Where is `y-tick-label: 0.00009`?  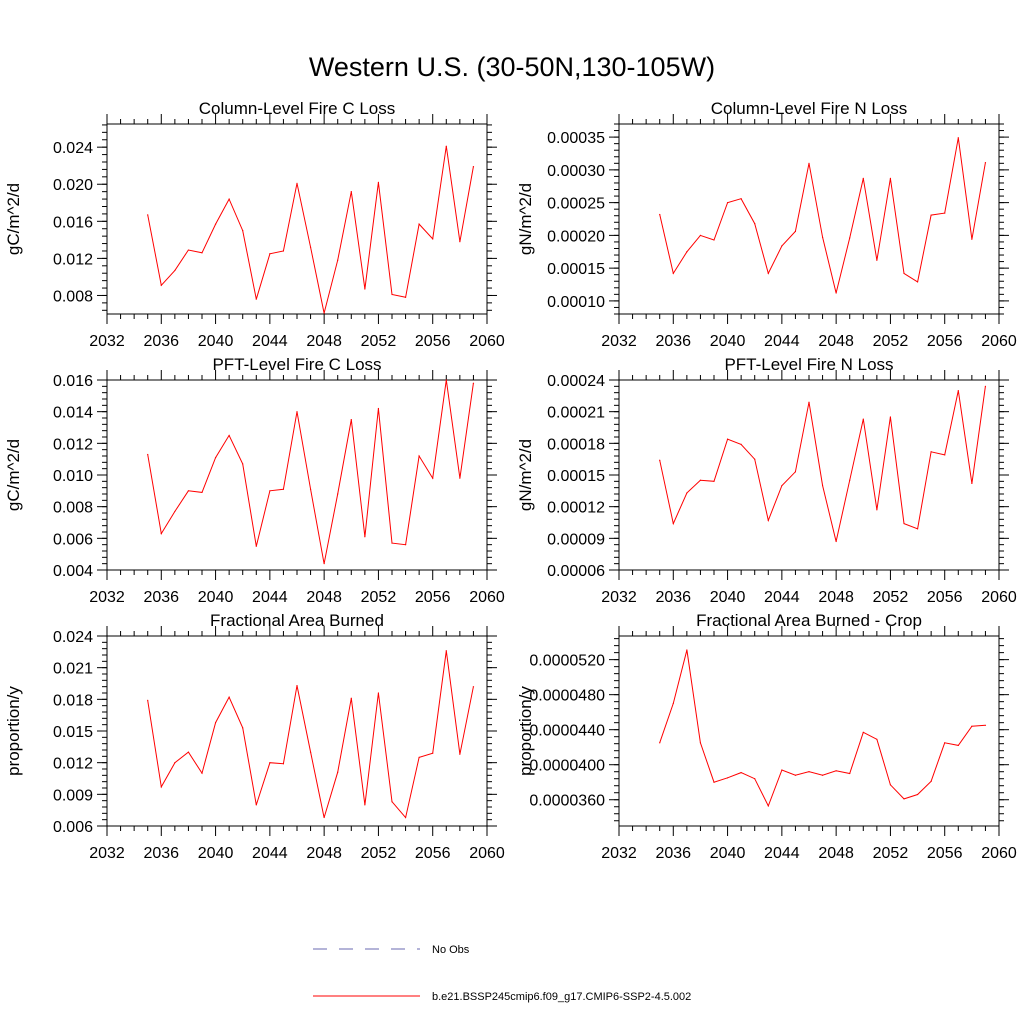 y-tick-label: 0.00009 is located at coordinates (576, 539).